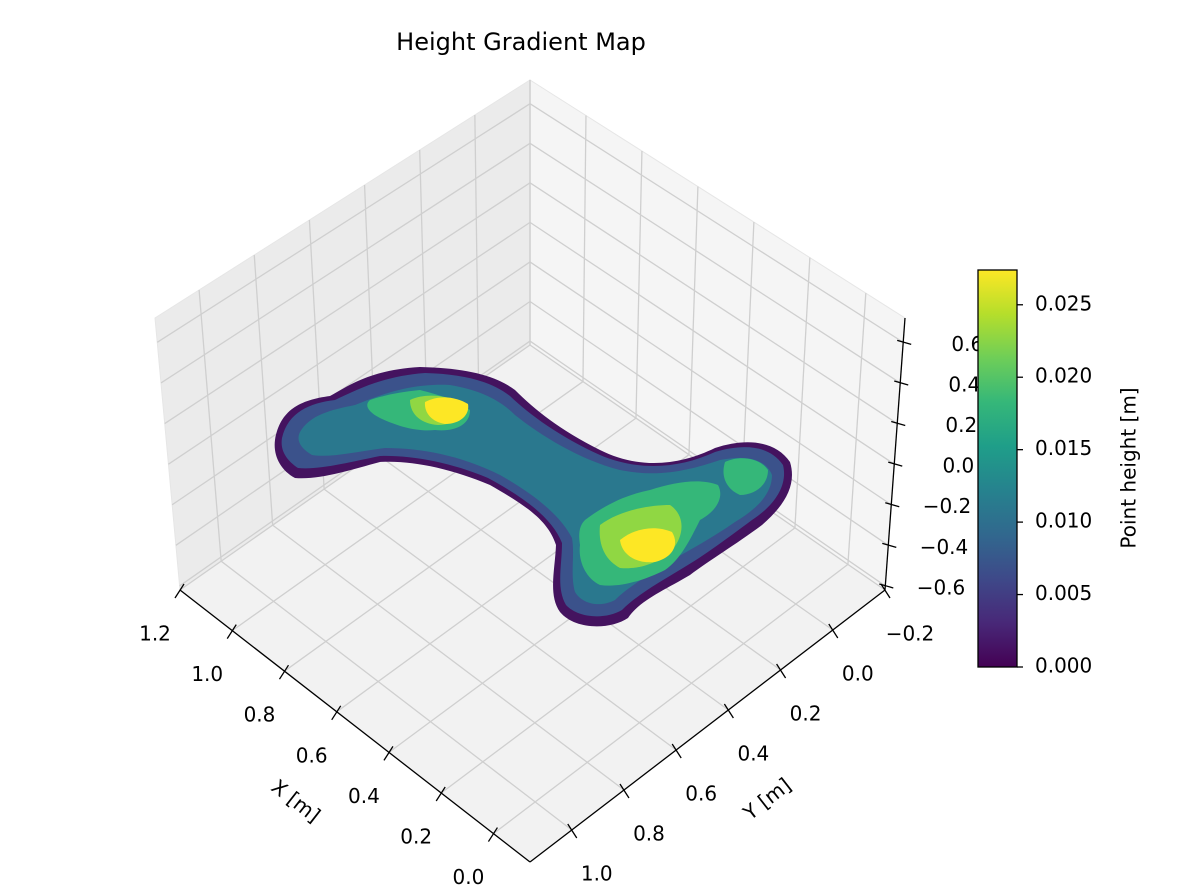 The height and width of the screenshot is (896, 1195). What do you see at coordinates (469, 877) in the screenshot?
I see `x-tick-label: 0.0` at bounding box center [469, 877].